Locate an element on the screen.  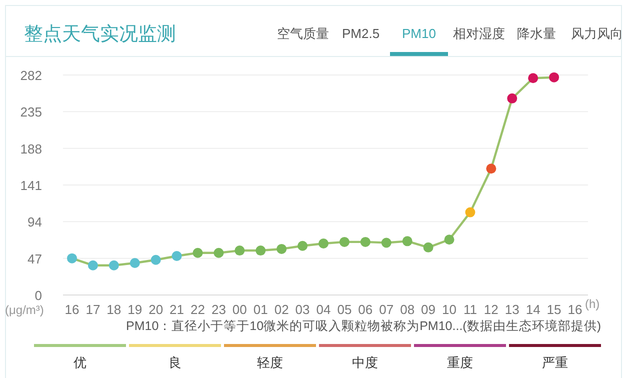
x-tick-label: 03 is located at coordinates (302, 309).